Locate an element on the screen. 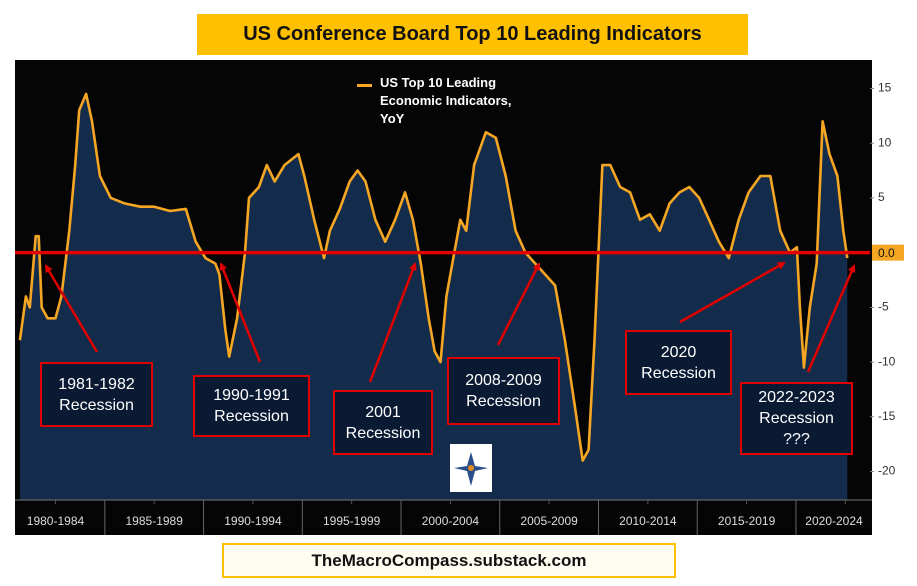  logo-dot is located at coordinates (471, 468).